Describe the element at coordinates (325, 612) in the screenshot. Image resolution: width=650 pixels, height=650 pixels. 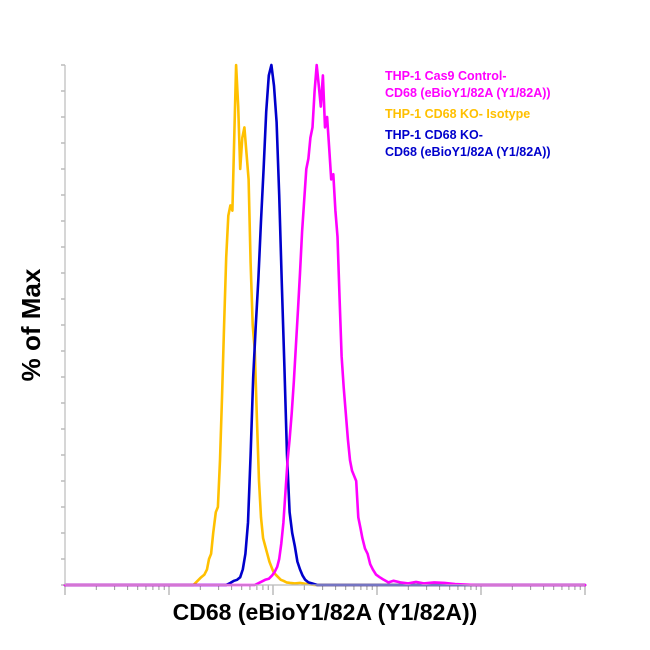
I see `x-axis-label: CD68 (eBioY1/82A (Y1/82A))` at that location.